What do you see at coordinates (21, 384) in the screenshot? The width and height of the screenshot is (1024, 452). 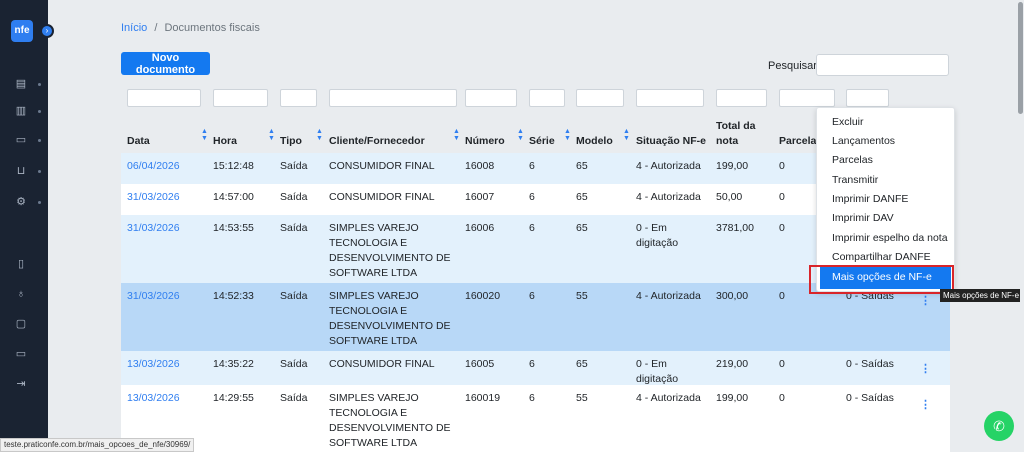 I see `logout-icon: ⇥` at bounding box center [21, 384].